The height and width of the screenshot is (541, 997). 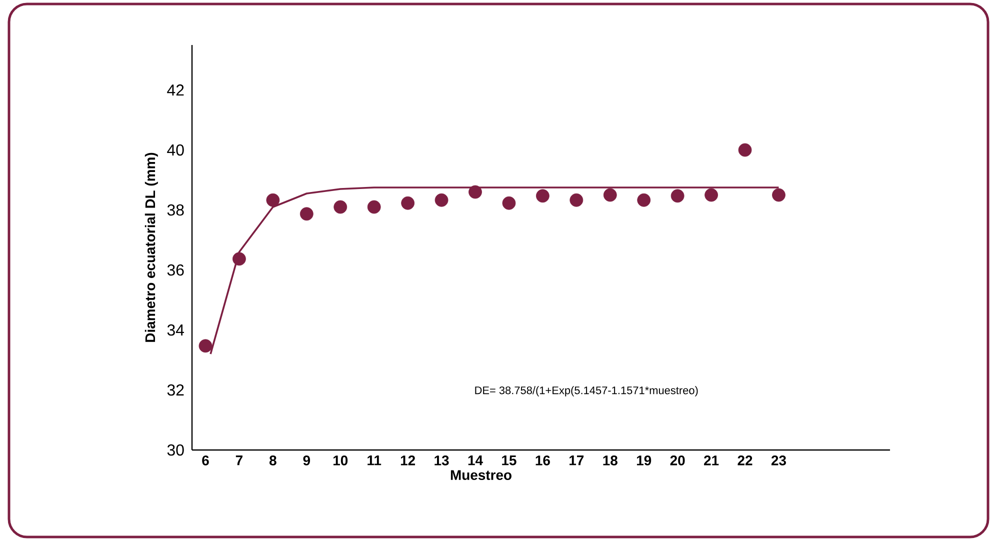 I want to click on x-tick-label: 23, so click(x=778, y=461).